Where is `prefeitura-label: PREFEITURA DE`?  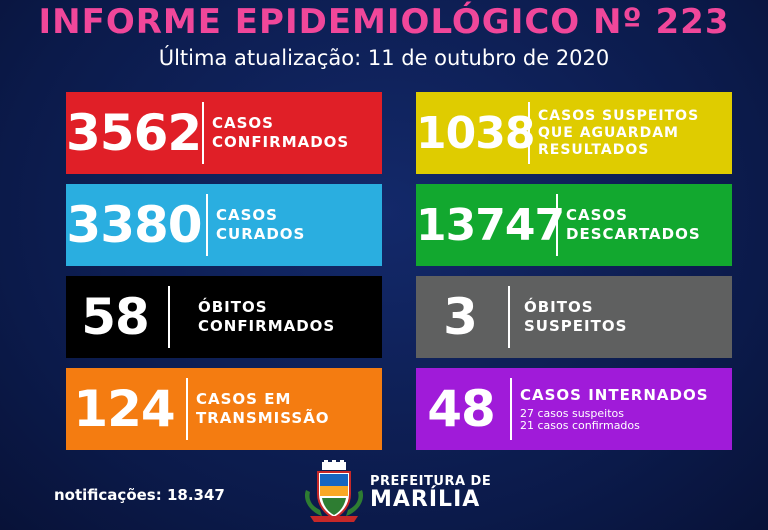 prefeitura-label: PREFEITURA DE is located at coordinates (431, 481).